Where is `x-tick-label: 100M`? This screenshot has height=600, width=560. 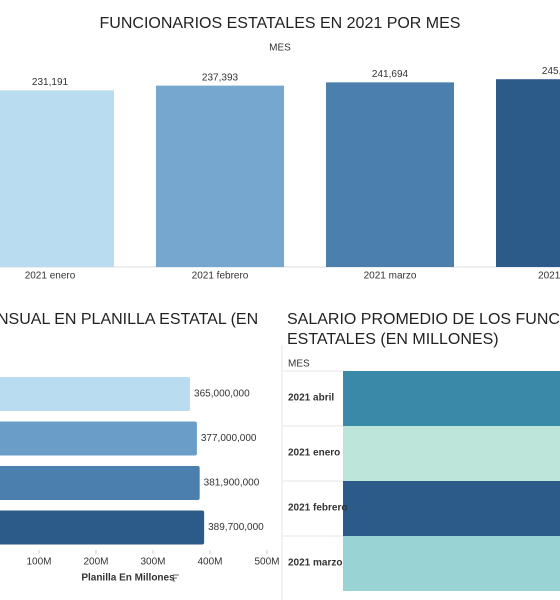
x-tick-label: 100M is located at coordinates (38, 562).